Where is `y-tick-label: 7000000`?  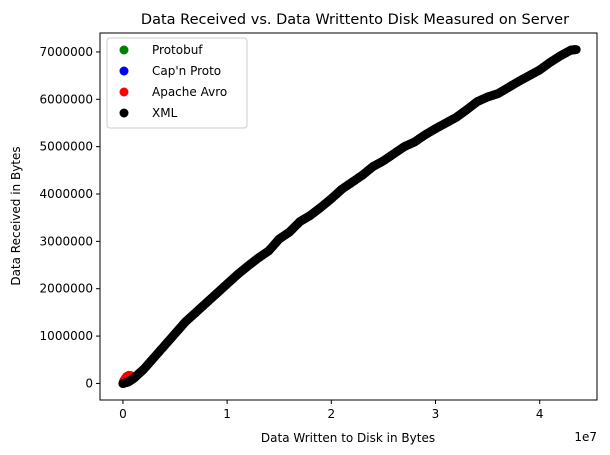 y-tick-label: 7000000 is located at coordinates (66, 52).